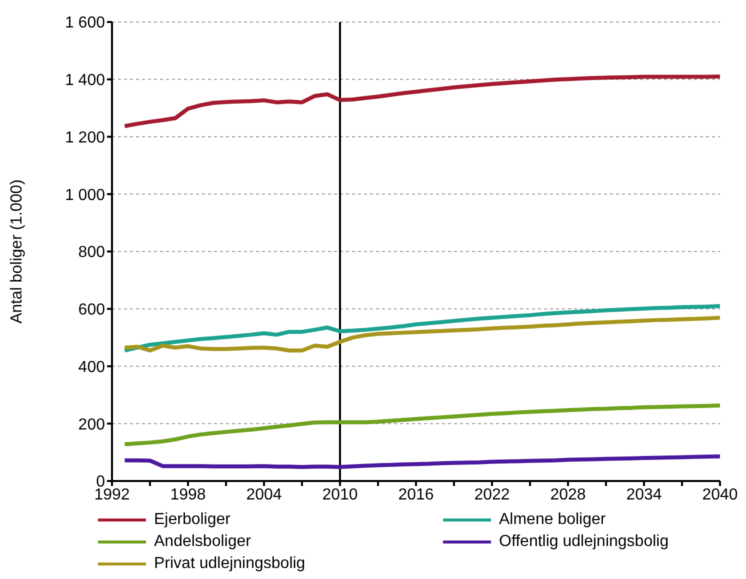  Describe the element at coordinates (85, 137) in the screenshot. I see `y-tick-label: 1 200` at that location.